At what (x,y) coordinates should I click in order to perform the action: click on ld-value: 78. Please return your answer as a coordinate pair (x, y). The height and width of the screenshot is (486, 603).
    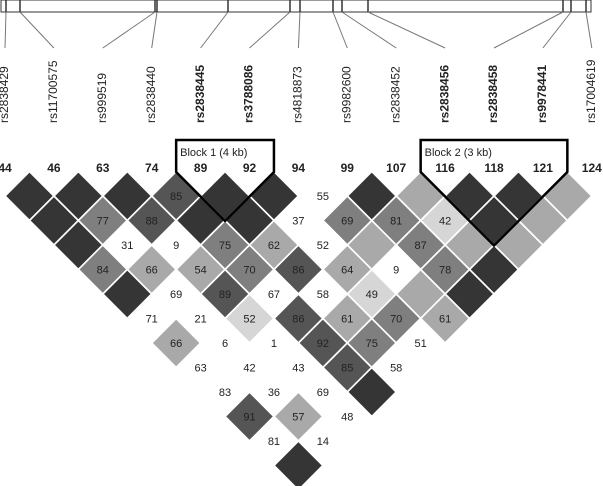
    Looking at the image, I should click on (445, 270).